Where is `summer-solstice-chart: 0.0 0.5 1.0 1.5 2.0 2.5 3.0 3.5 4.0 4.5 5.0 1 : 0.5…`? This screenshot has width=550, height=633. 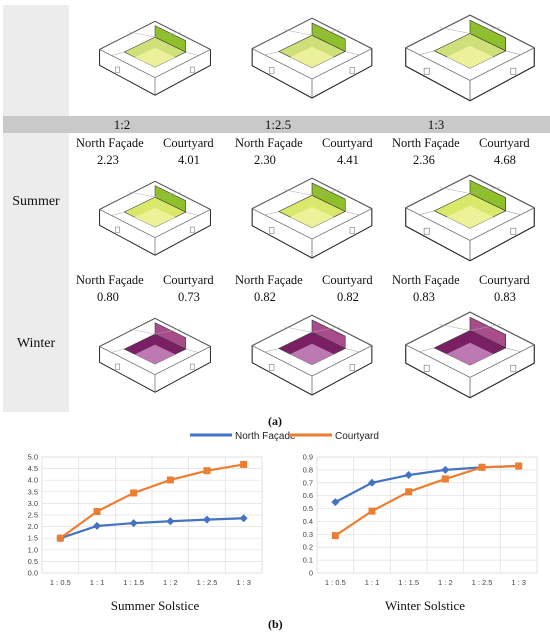
summer-solstice-chart: 0.0 0.5 1.0 1.5 2.0 2.5 3.0 3.5 4.0 4.5 5.0 1 : 0.5… is located at coordinates (145, 520).